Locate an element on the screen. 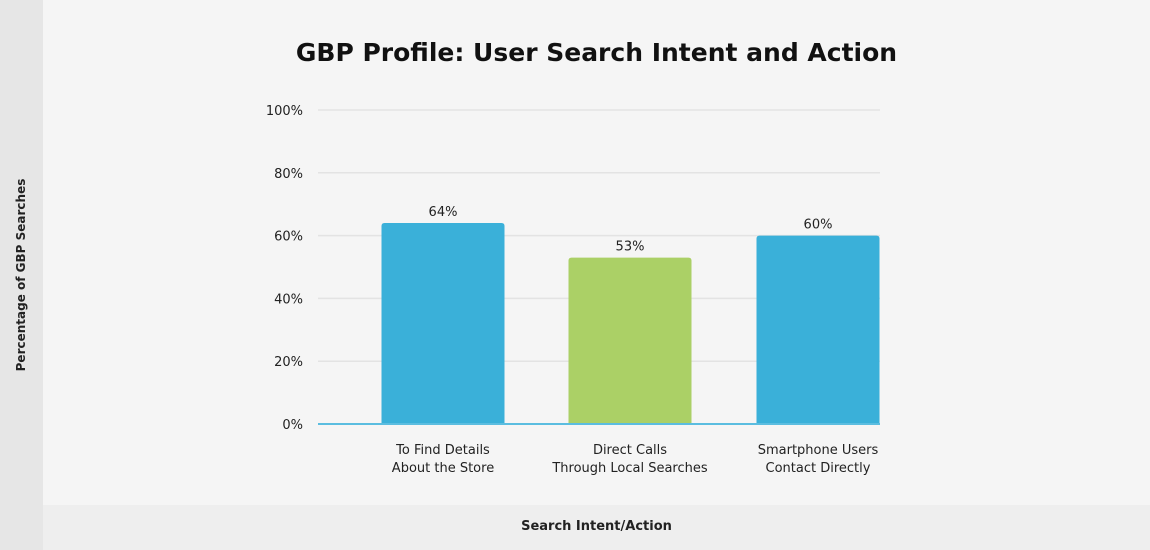 This screenshot has width=1150, height=550. x-tick-label: Direct Calls is located at coordinates (630, 450).